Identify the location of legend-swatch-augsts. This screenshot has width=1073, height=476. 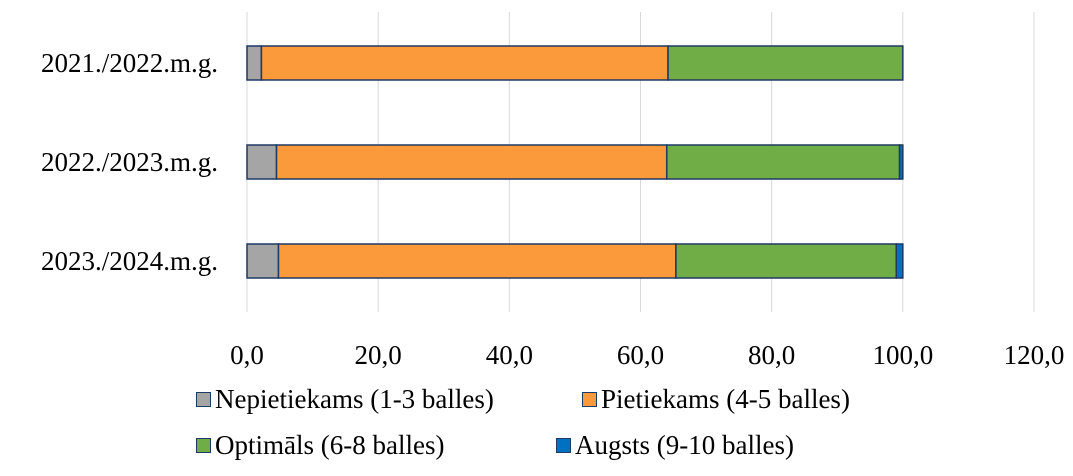
(563, 445).